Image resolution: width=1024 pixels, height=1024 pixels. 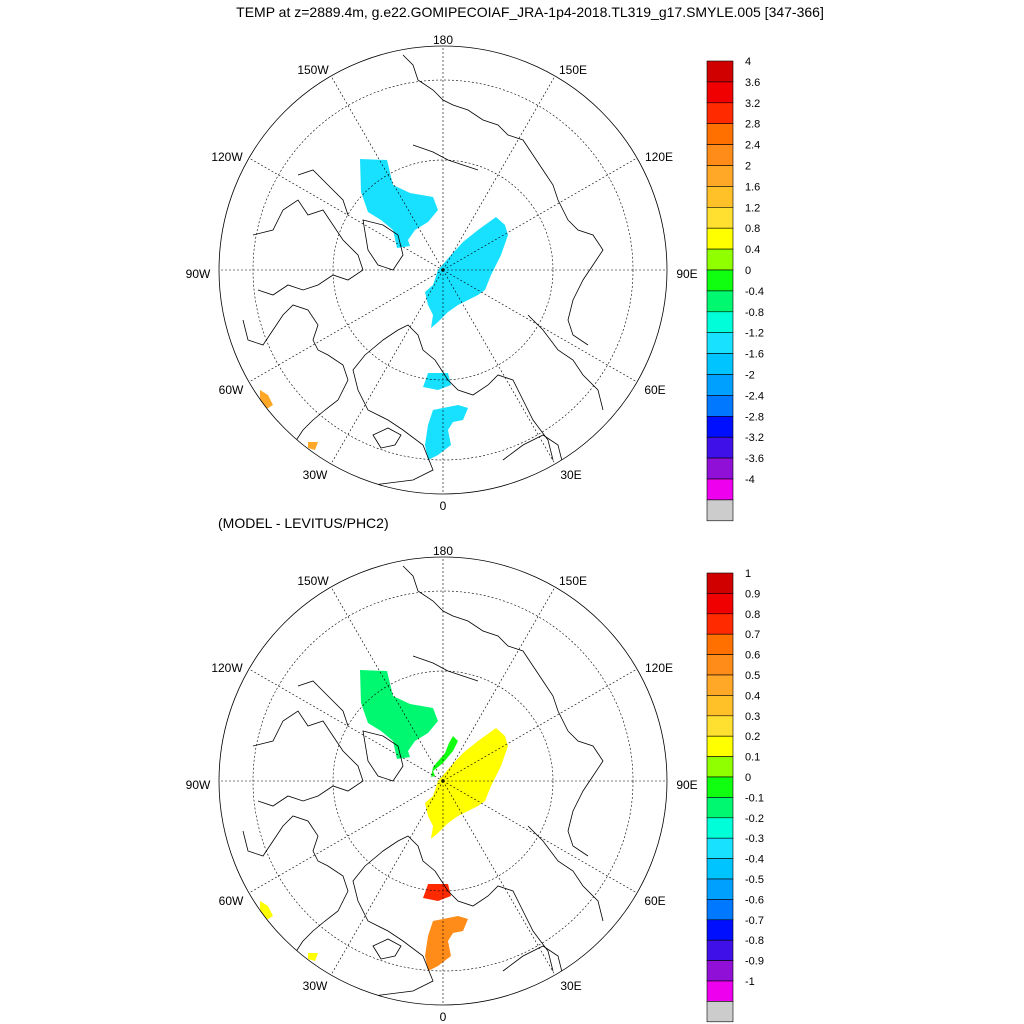 I want to click on colorbar-tick-label: -1.6, so click(x=754, y=355).